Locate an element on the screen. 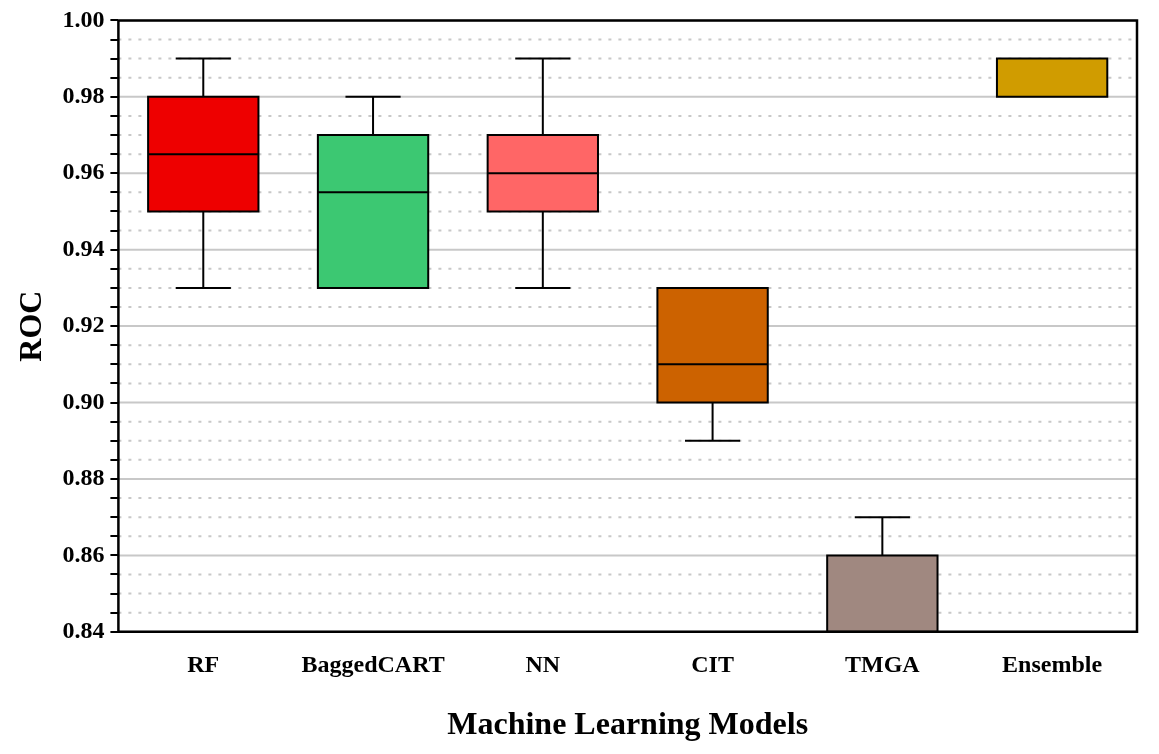 This screenshot has width=1159, height=754. x-tick-label: CIT is located at coordinates (712, 664).